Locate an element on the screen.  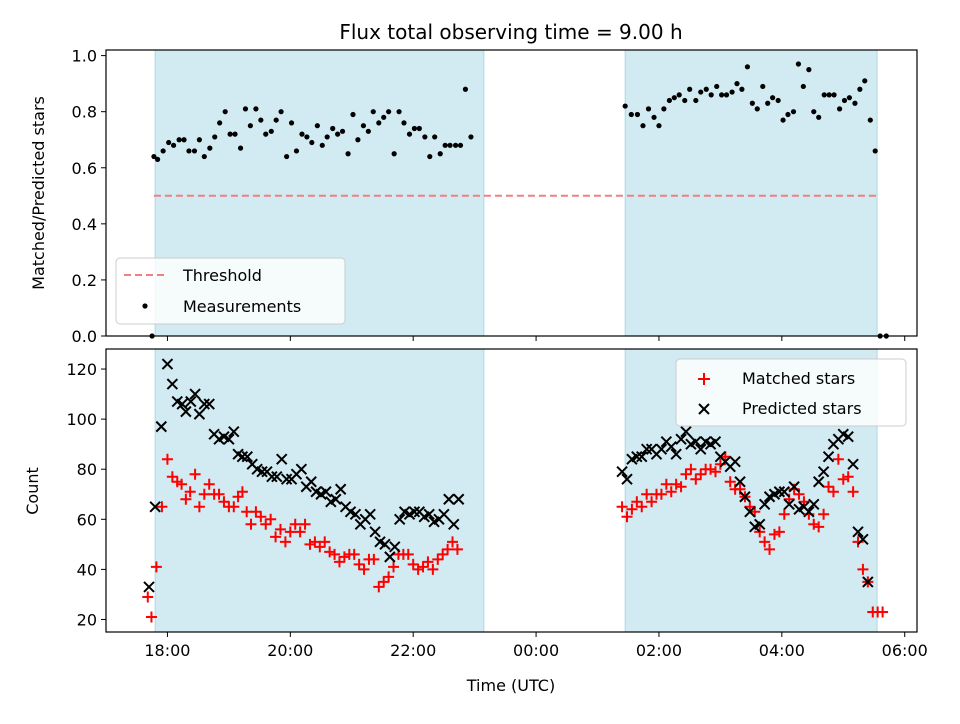
count-xtick-label: 18:00 is located at coordinates (167, 650).